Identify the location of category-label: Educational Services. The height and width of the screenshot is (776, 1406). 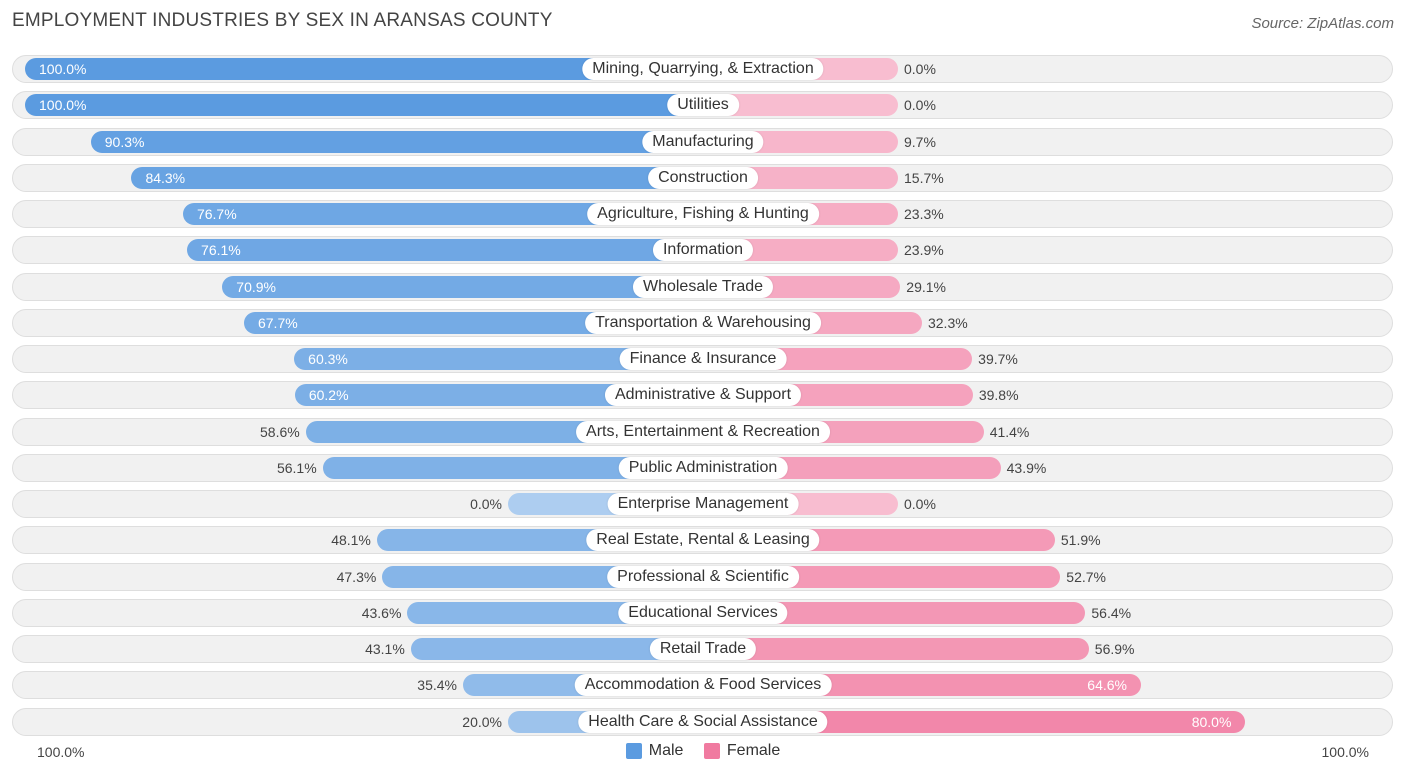
(703, 612).